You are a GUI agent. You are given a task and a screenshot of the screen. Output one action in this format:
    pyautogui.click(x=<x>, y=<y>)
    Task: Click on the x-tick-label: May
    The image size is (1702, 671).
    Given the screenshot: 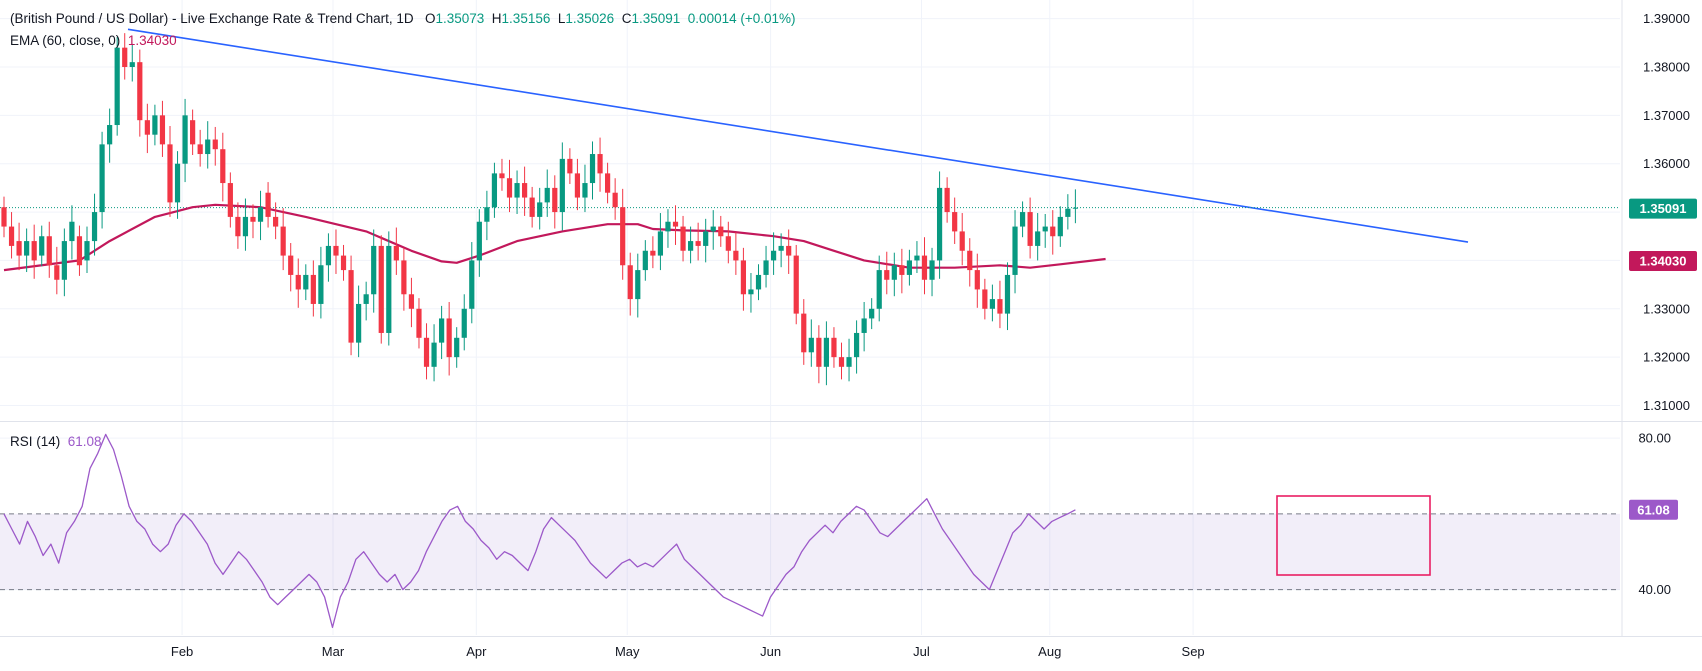 What is the action you would take?
    pyautogui.click(x=627, y=651)
    